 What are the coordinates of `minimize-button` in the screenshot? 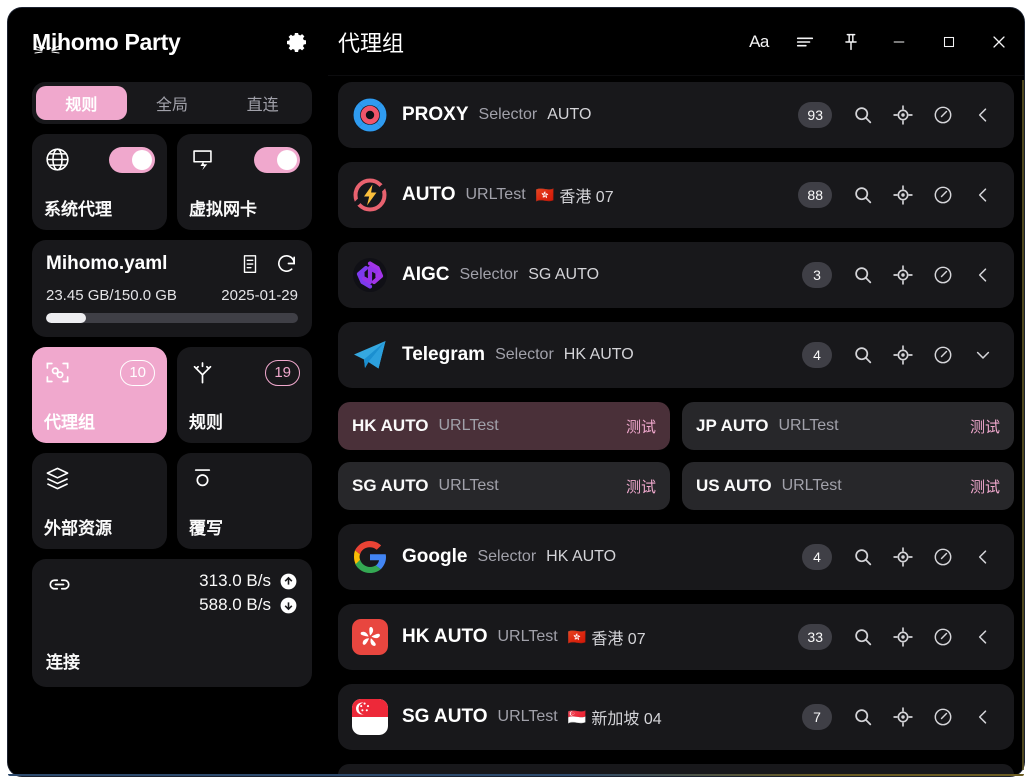 It's located at (899, 42).